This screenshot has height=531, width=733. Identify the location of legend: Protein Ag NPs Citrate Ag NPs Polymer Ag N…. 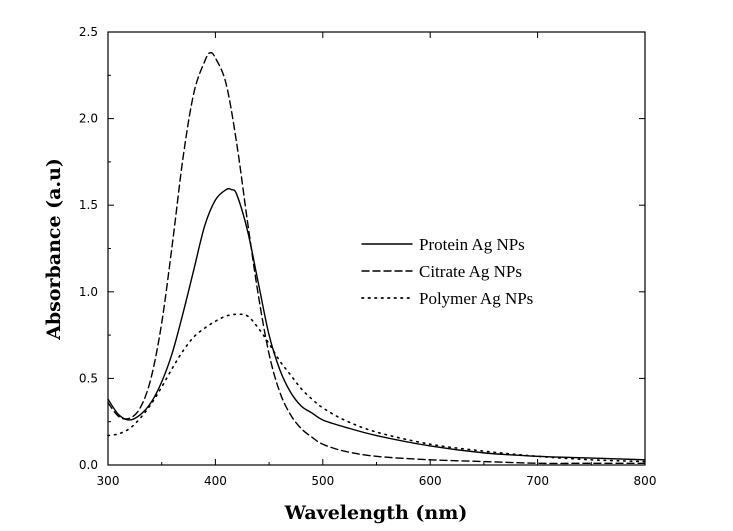
(447, 271).